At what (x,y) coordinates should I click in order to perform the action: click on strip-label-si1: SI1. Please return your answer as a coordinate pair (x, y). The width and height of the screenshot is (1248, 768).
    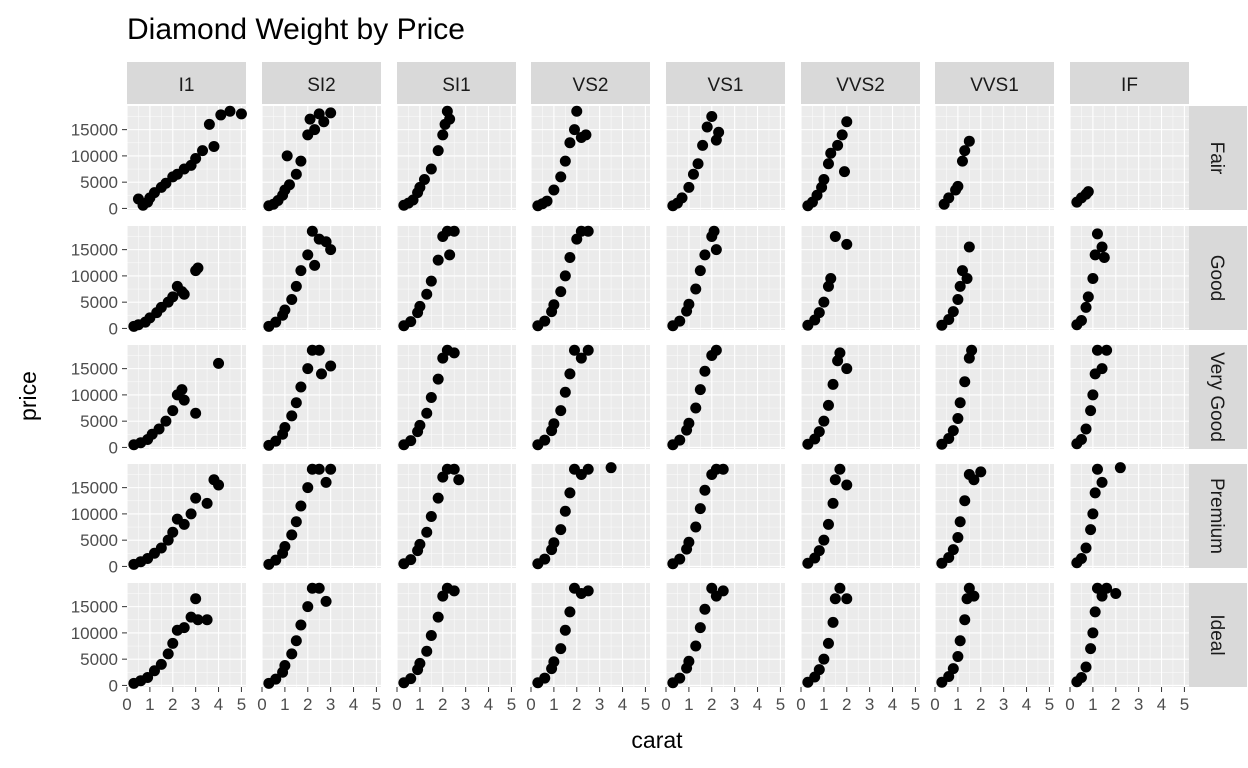
    Looking at the image, I should click on (456, 85).